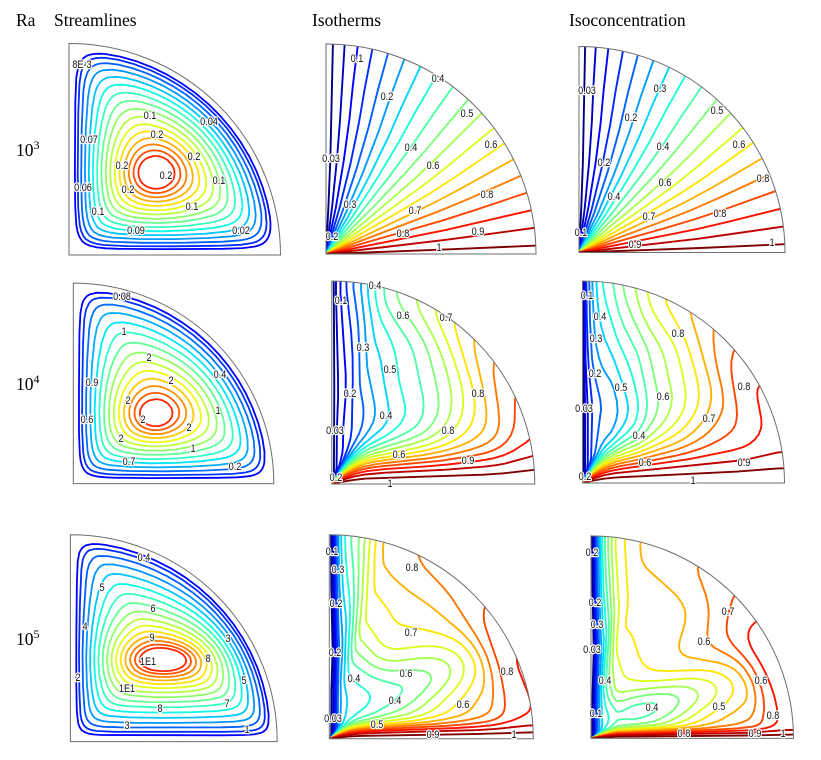 Image resolution: width=821 pixels, height=760 pixels. Describe the element at coordinates (152, 609) in the screenshot. I see `svg-text: 6` at that location.